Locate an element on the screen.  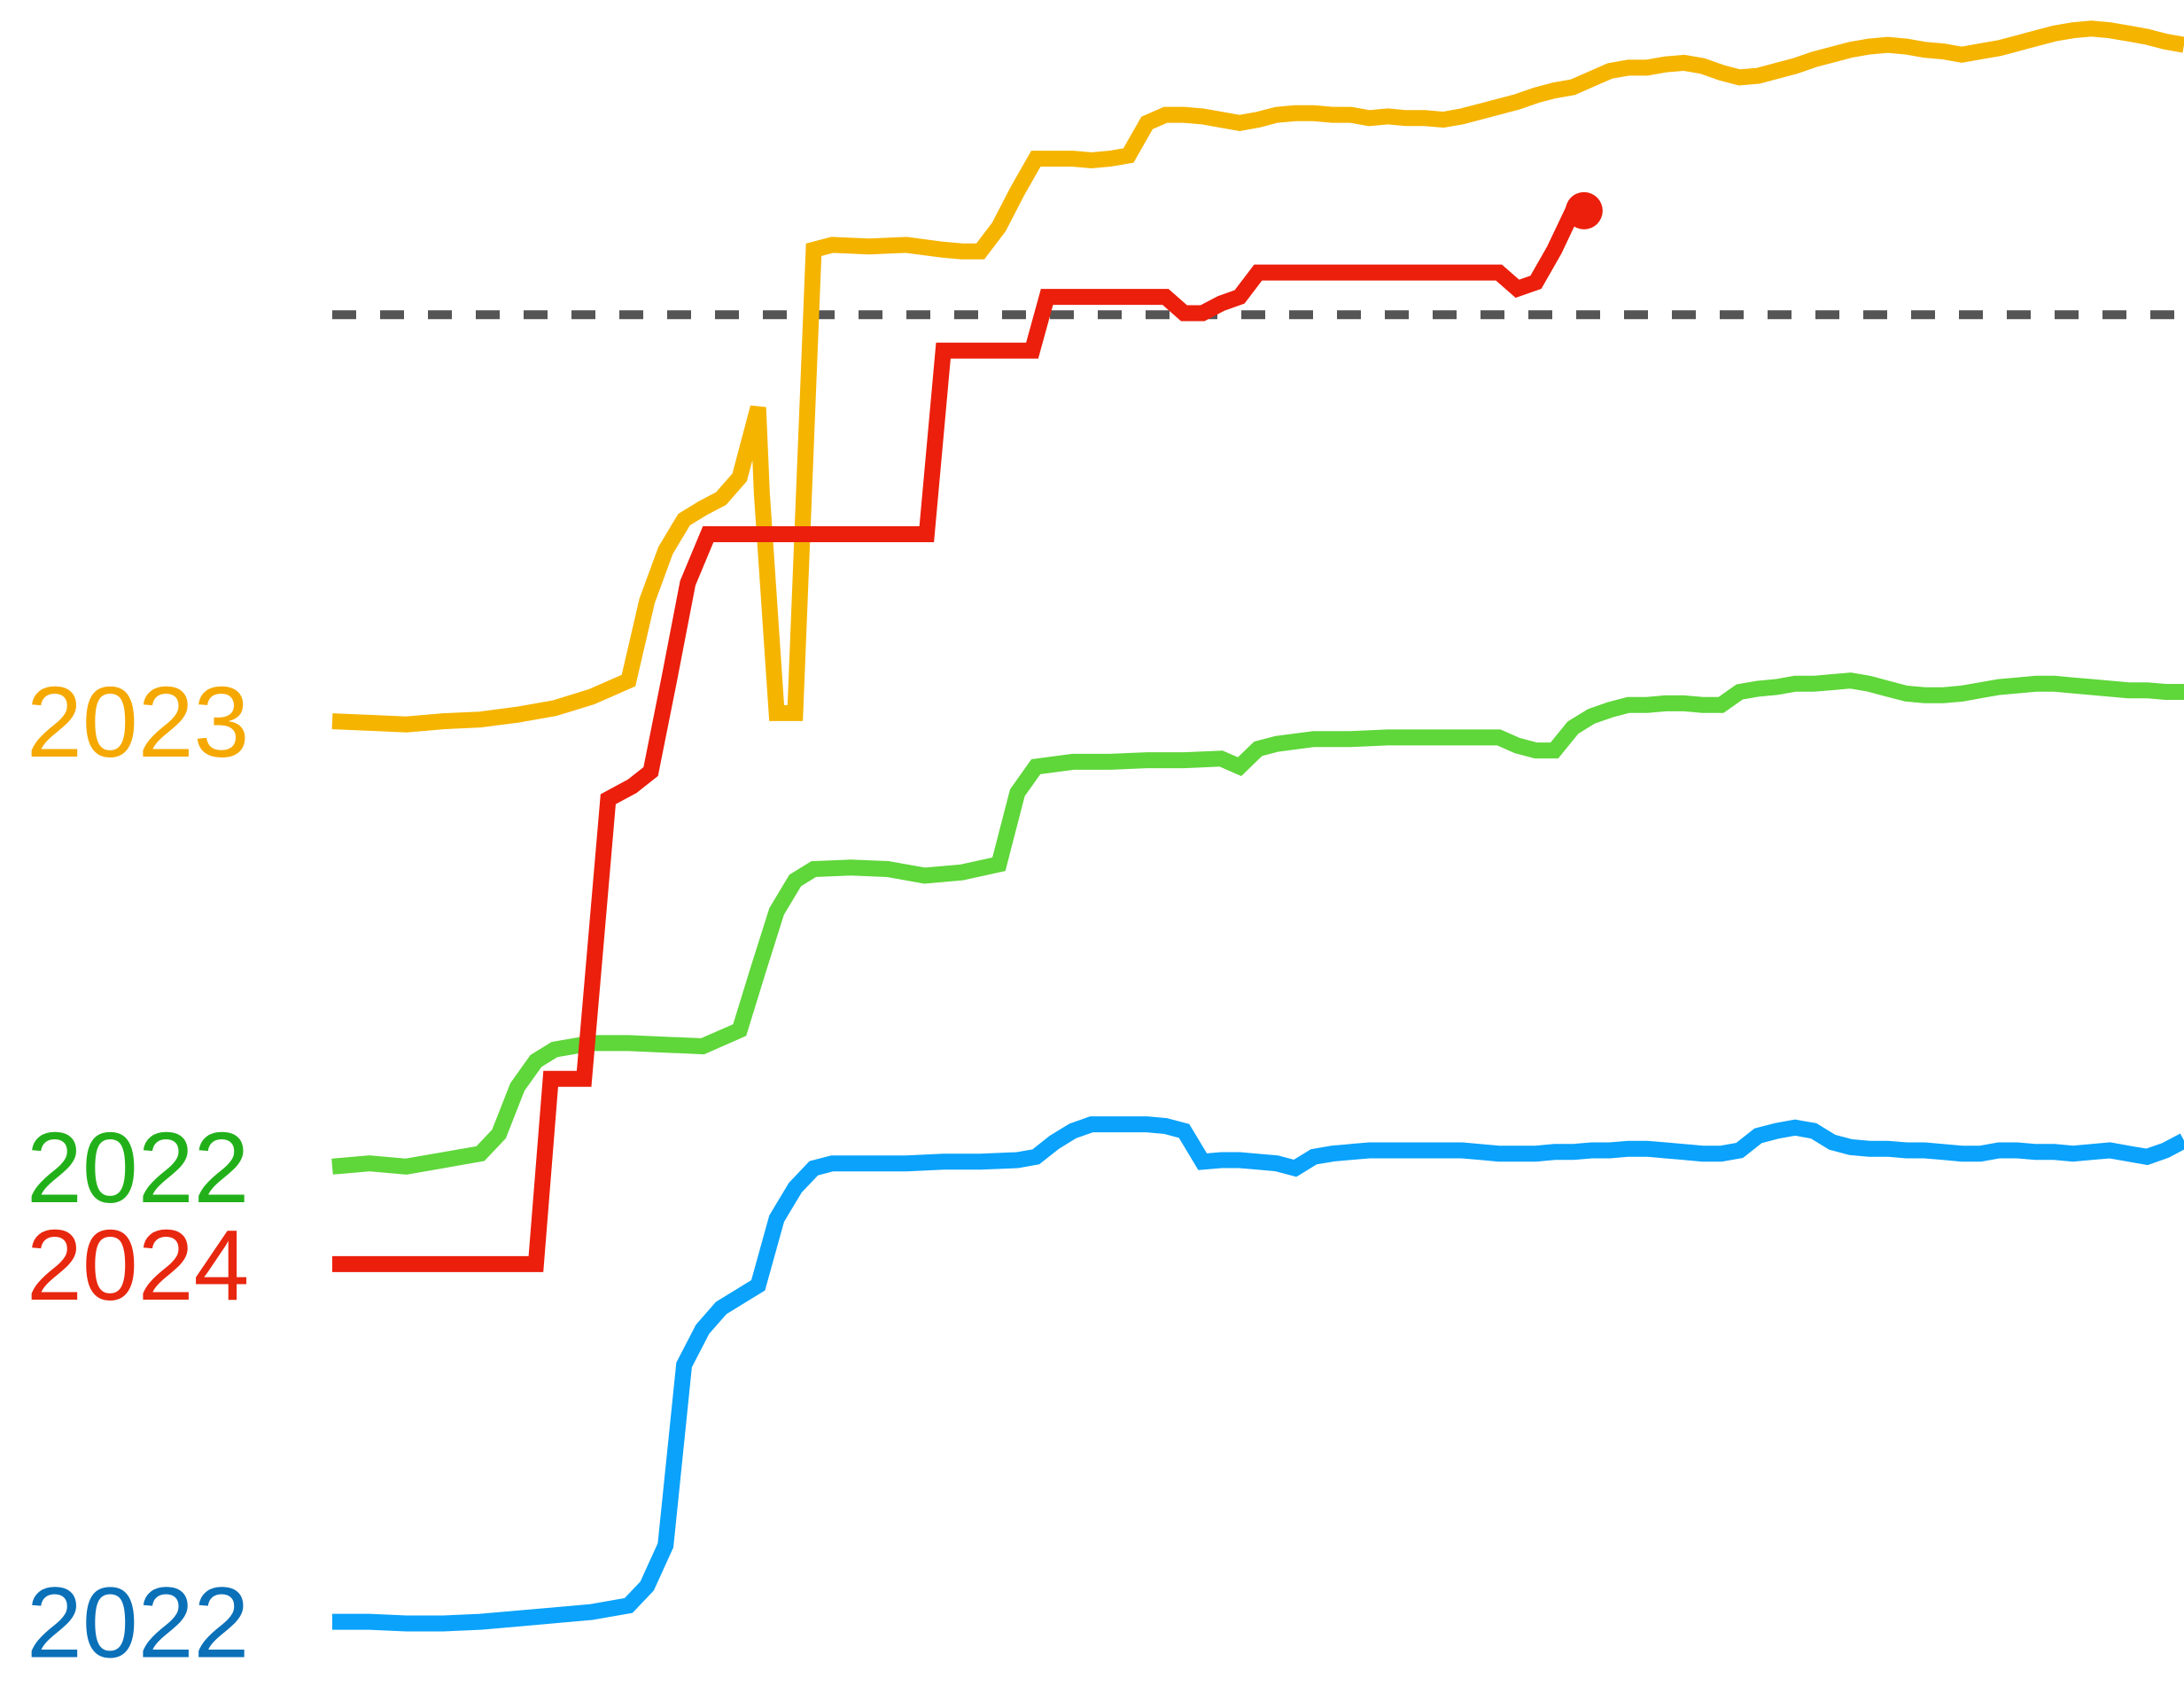
series-label-2022-blue: 2022 is located at coordinates (138, 1623).